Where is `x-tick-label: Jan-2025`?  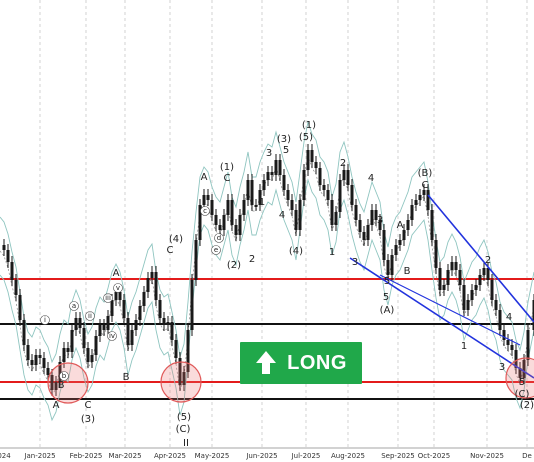
x-tick-label: Jan-2025 is located at coordinates (39, 456).